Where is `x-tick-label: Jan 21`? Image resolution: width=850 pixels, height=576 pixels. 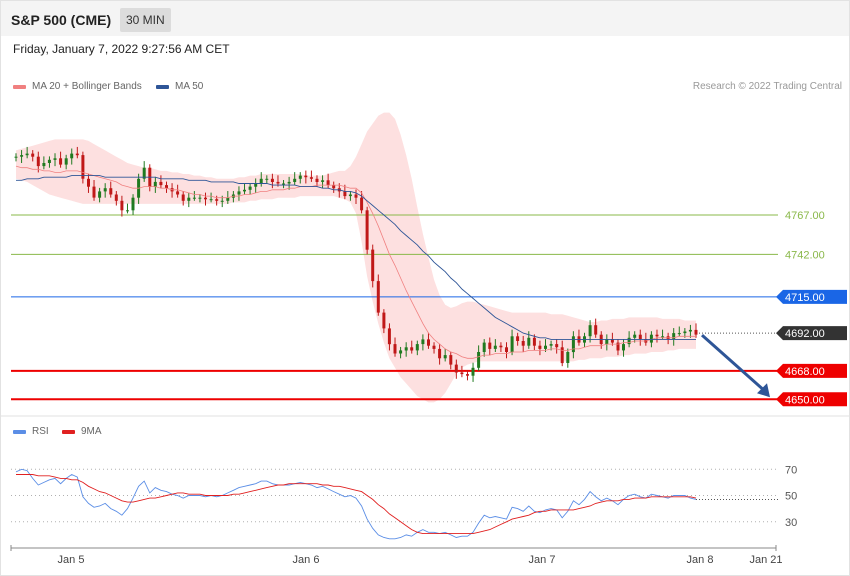 x-tick-label: Jan 21 is located at coordinates (765, 560).